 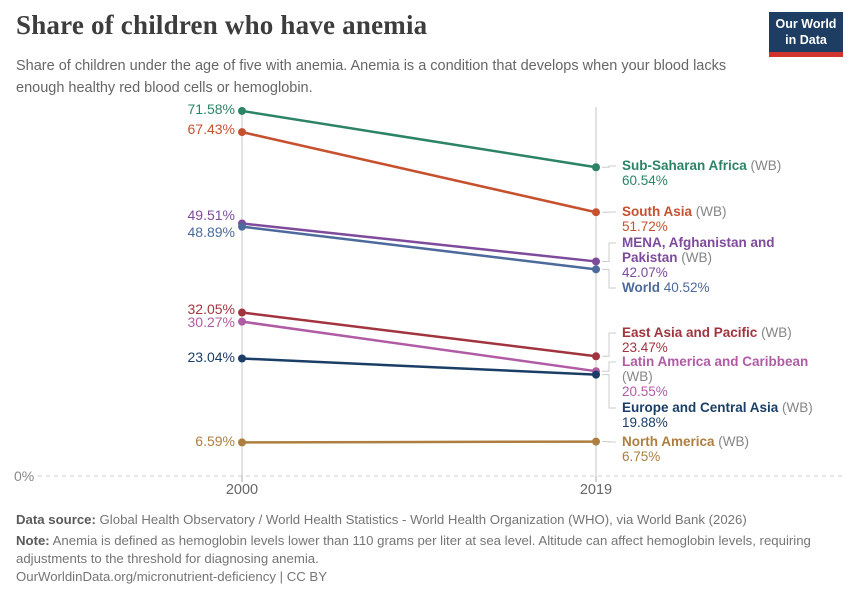 I want to click on series-name: Sub-Saharan Africa, so click(x=684, y=165).